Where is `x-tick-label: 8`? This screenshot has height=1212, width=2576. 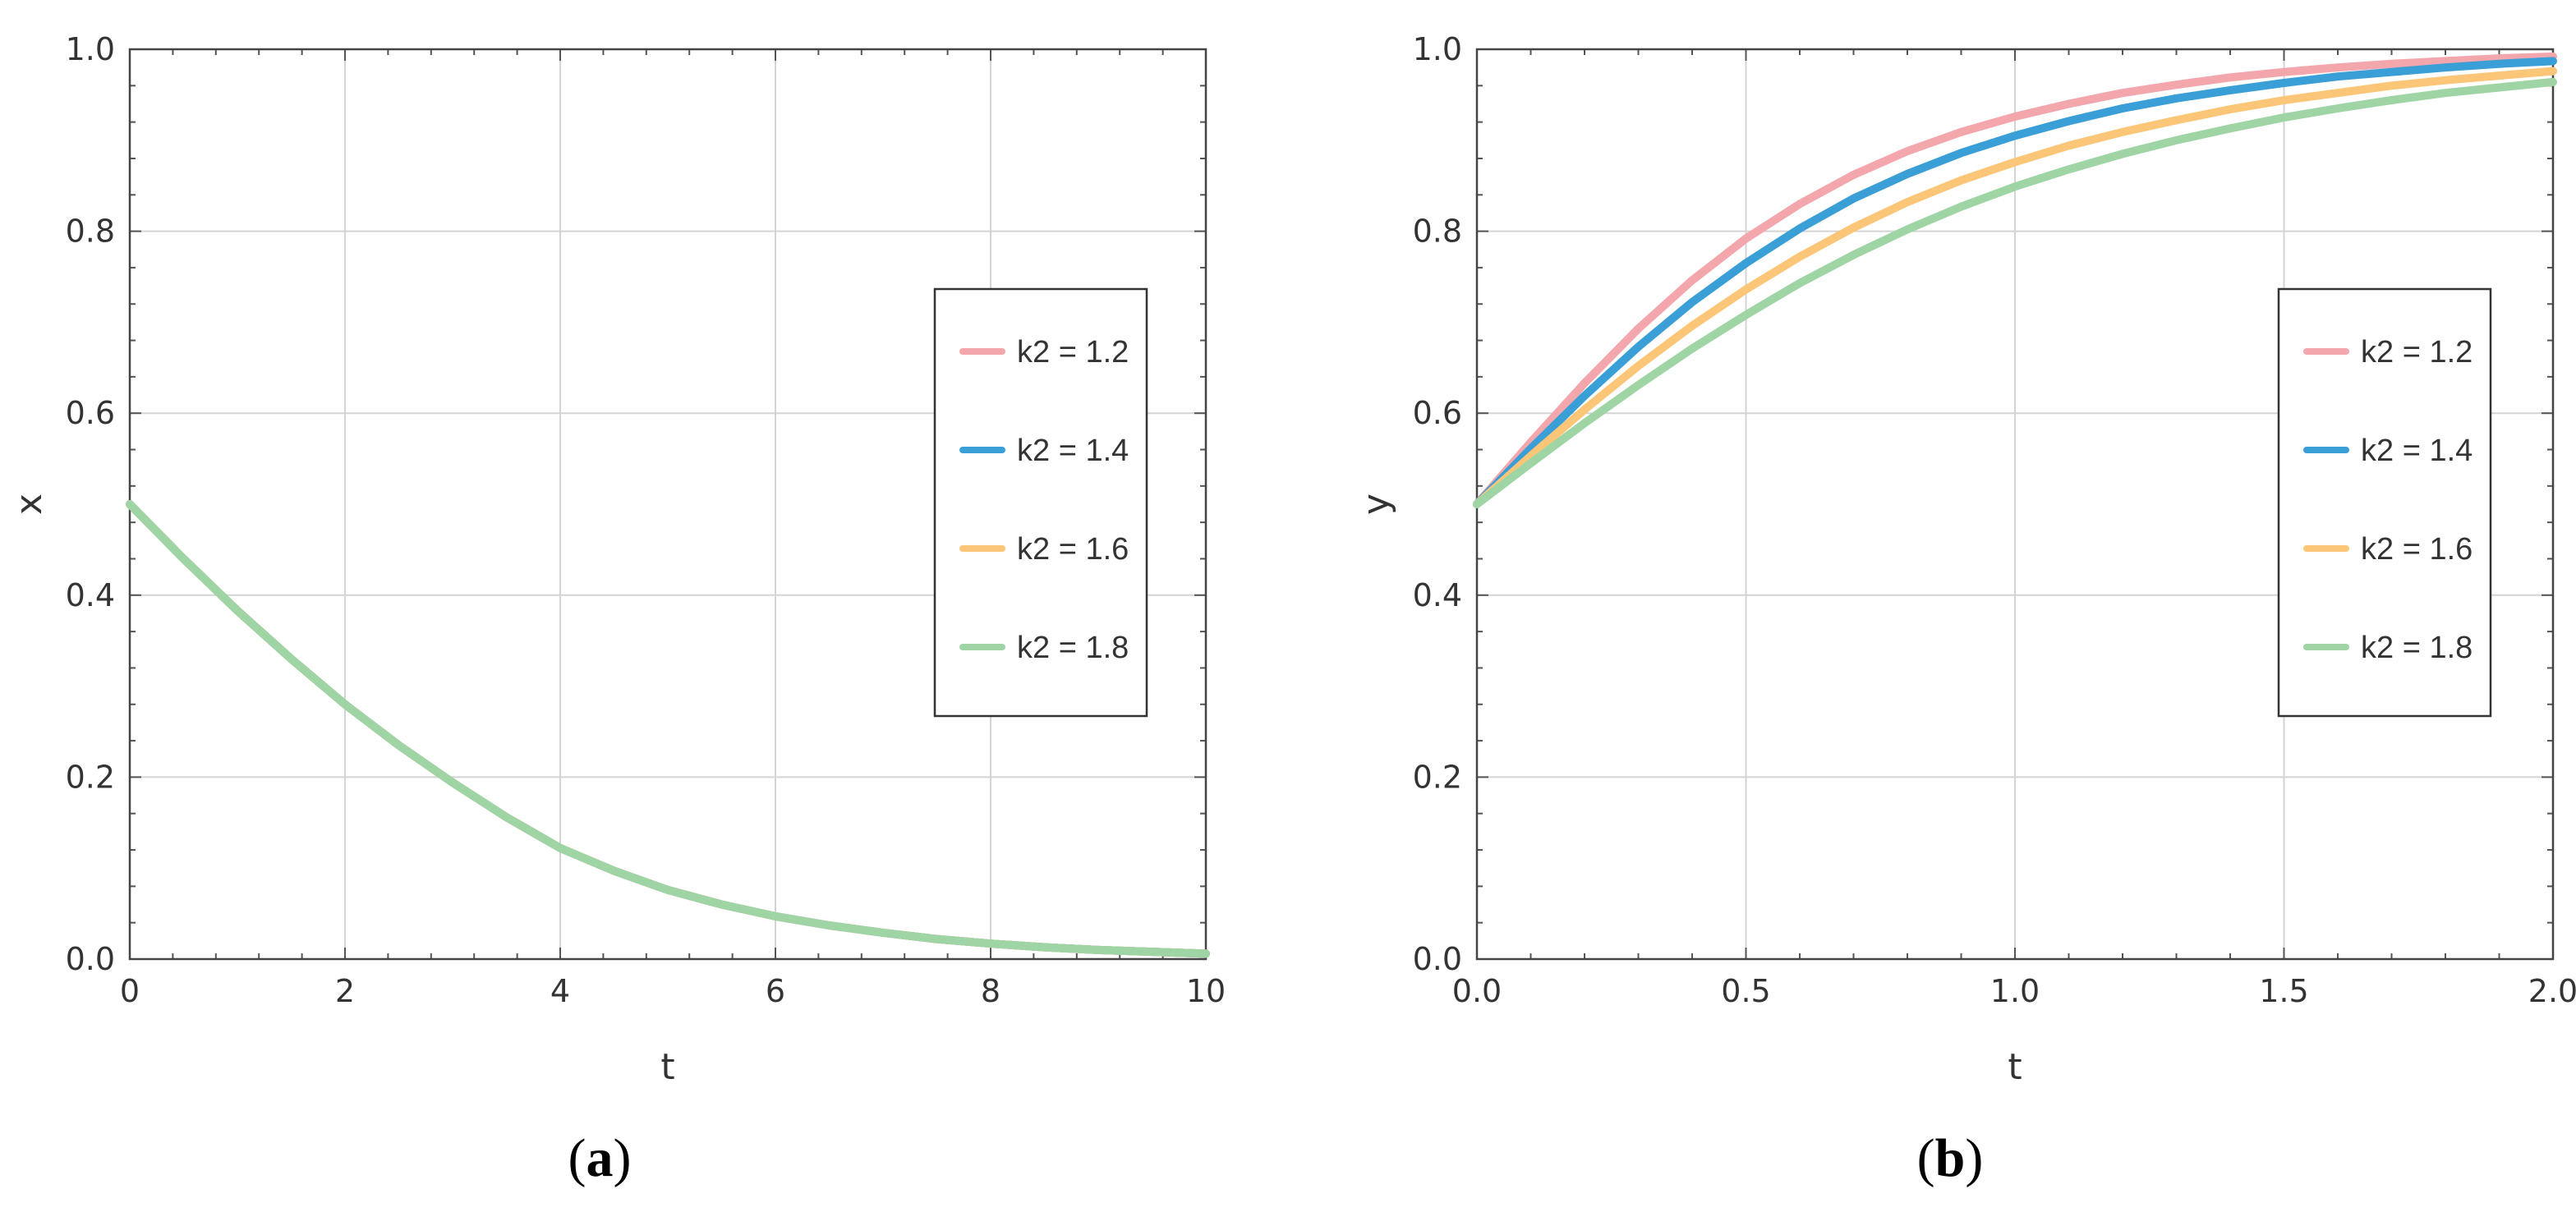 x-tick-label: 8 is located at coordinates (990, 991).